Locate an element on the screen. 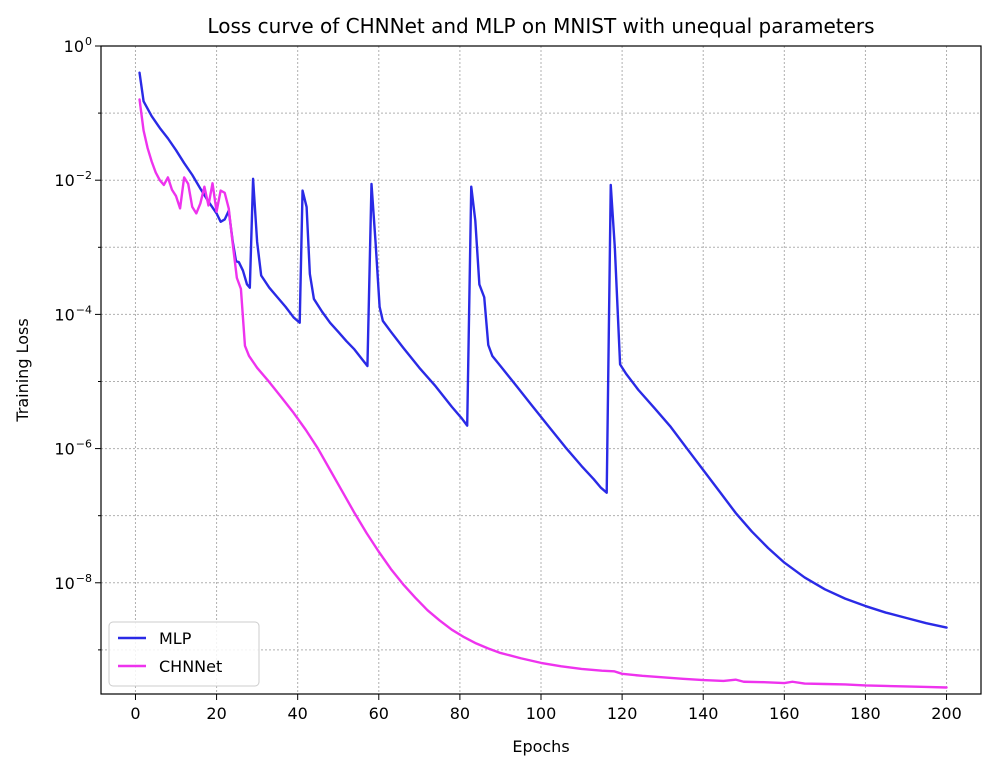  y-tick-exponent: −2 is located at coordinates (84, 175).